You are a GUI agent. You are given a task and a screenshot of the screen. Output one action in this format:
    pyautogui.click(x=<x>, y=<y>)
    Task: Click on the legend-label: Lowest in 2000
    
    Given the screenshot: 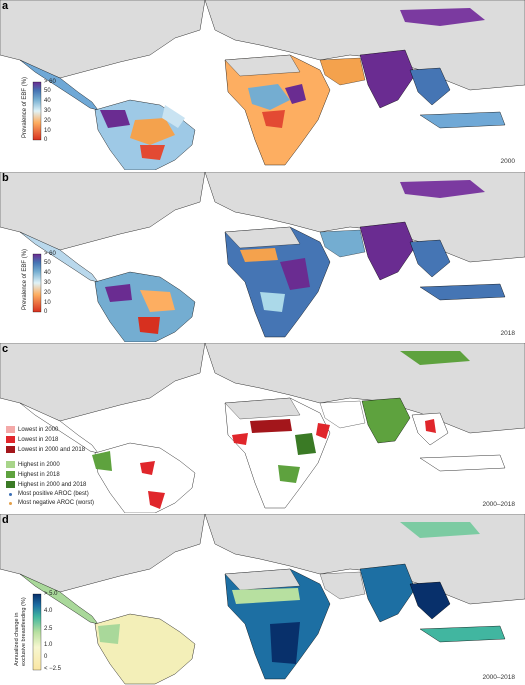 What is the action you would take?
    pyautogui.click(x=38, y=429)
    